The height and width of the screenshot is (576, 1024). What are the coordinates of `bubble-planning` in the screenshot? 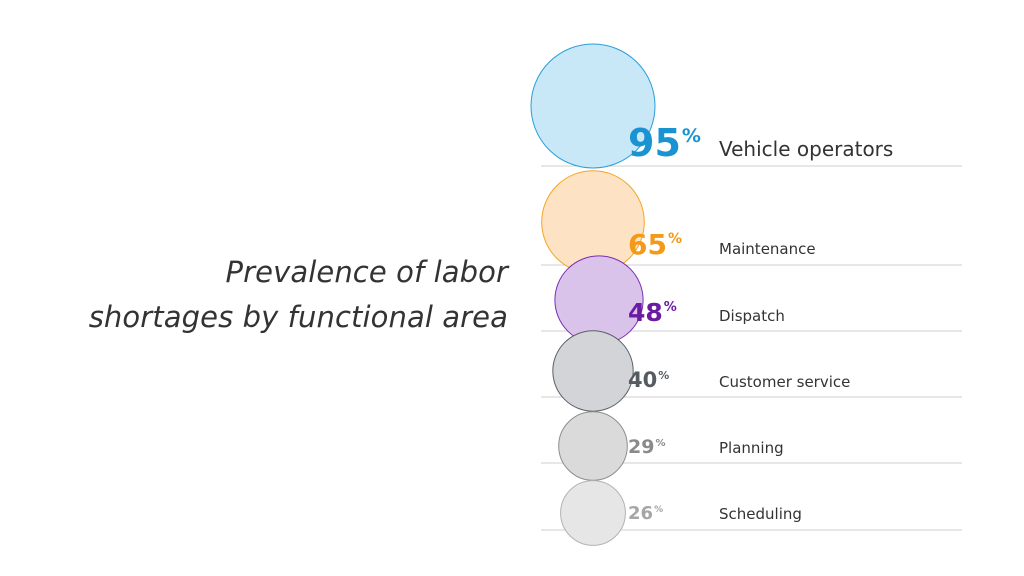 It's located at (593, 446).